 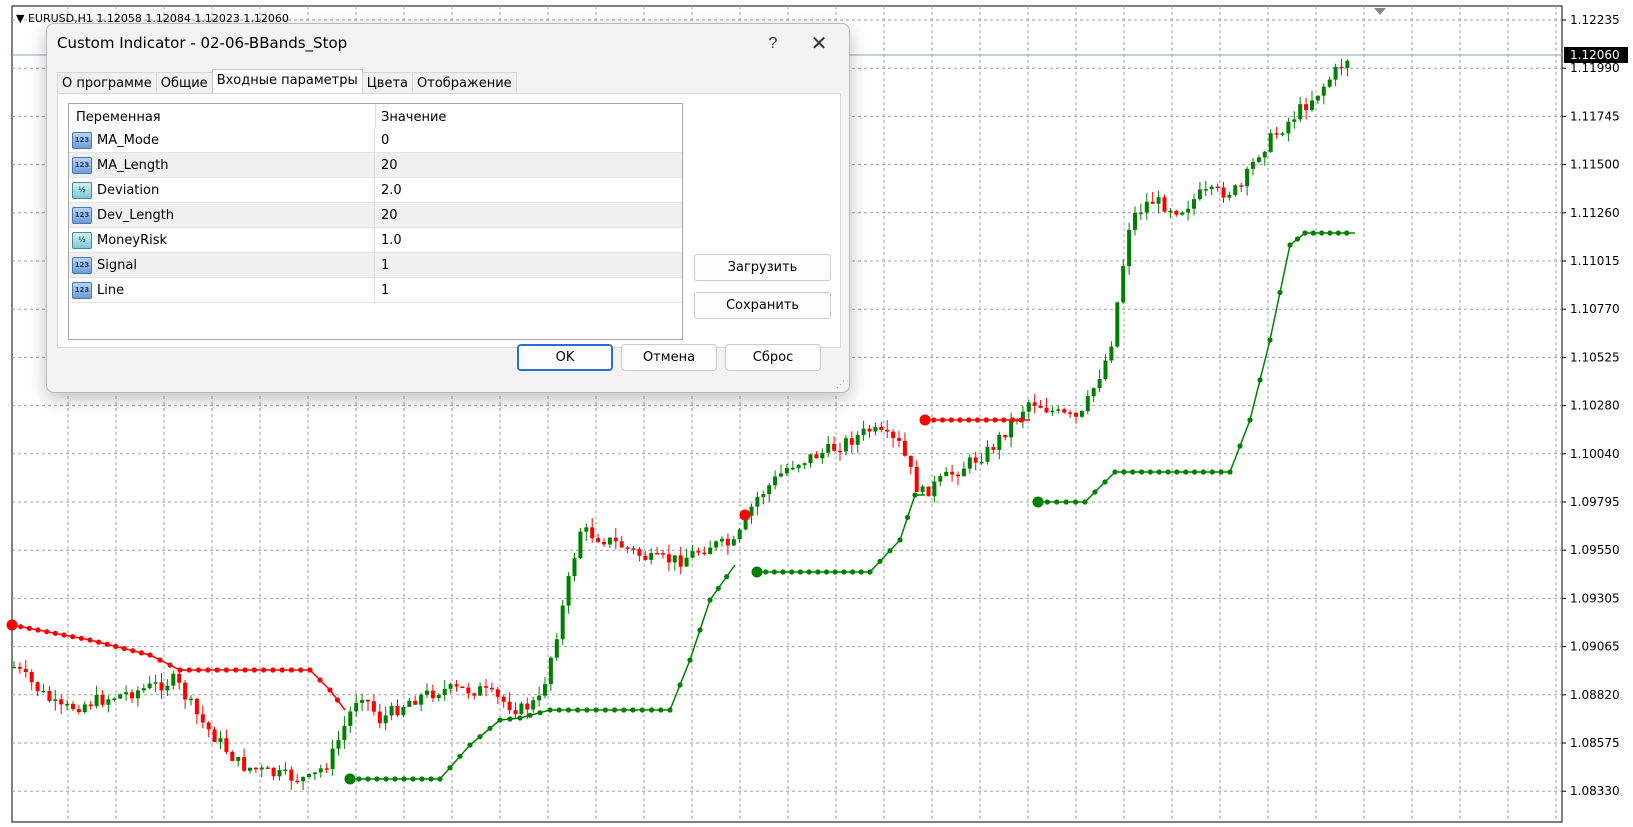 I want to click on reset-button: Сброс, so click(x=773, y=357).